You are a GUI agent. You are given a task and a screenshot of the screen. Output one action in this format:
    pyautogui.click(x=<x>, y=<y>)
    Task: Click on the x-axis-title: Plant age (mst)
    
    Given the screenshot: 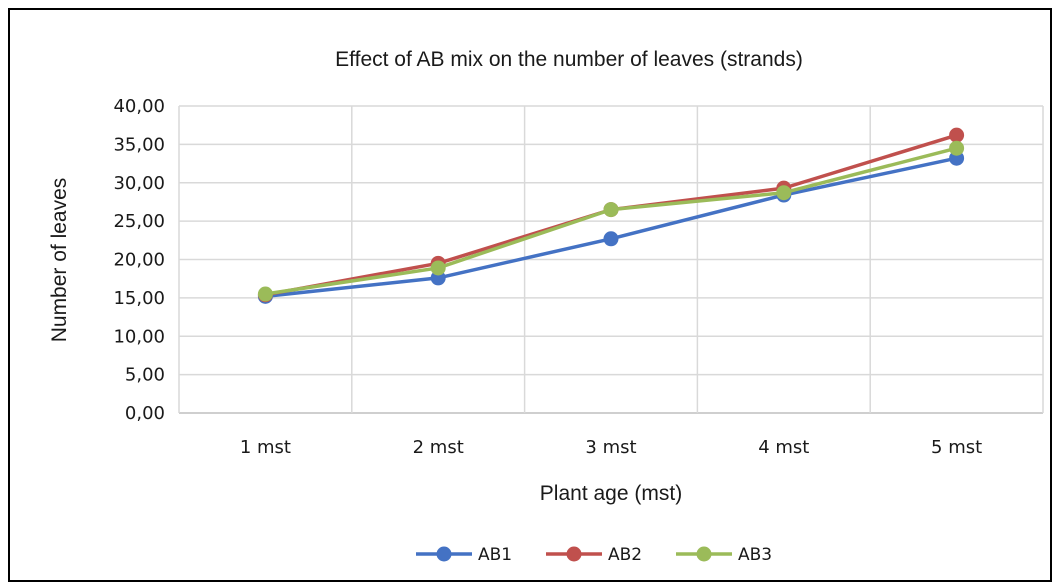 What is the action you would take?
    pyautogui.click(x=611, y=493)
    